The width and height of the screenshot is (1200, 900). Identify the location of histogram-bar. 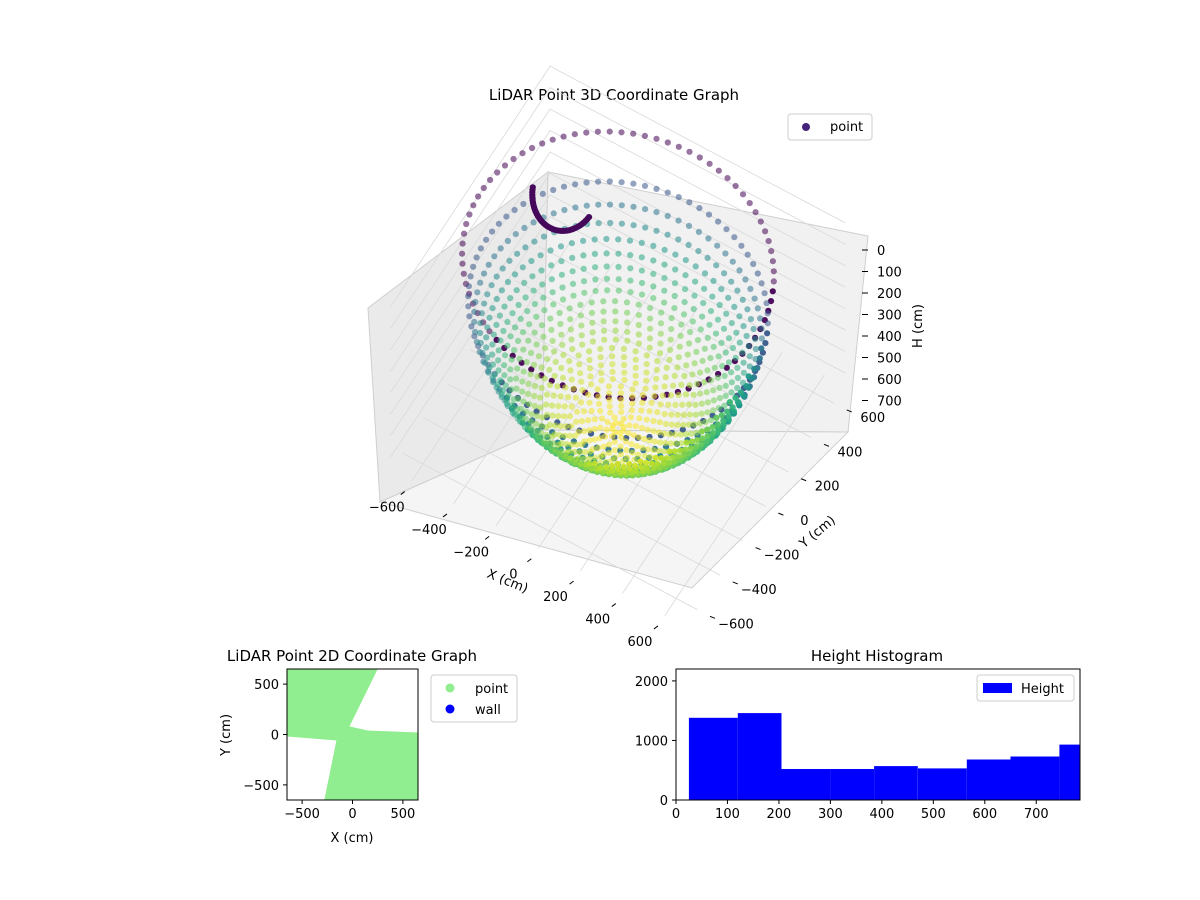
(942, 784).